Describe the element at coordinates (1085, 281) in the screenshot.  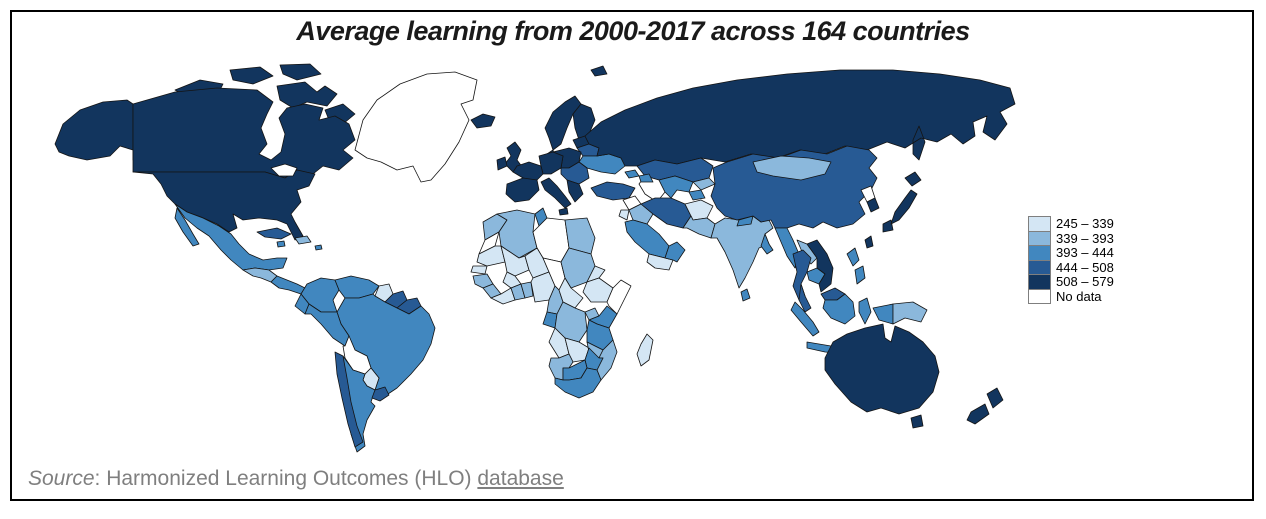
I see `legend-label: 508 – 579` at that location.